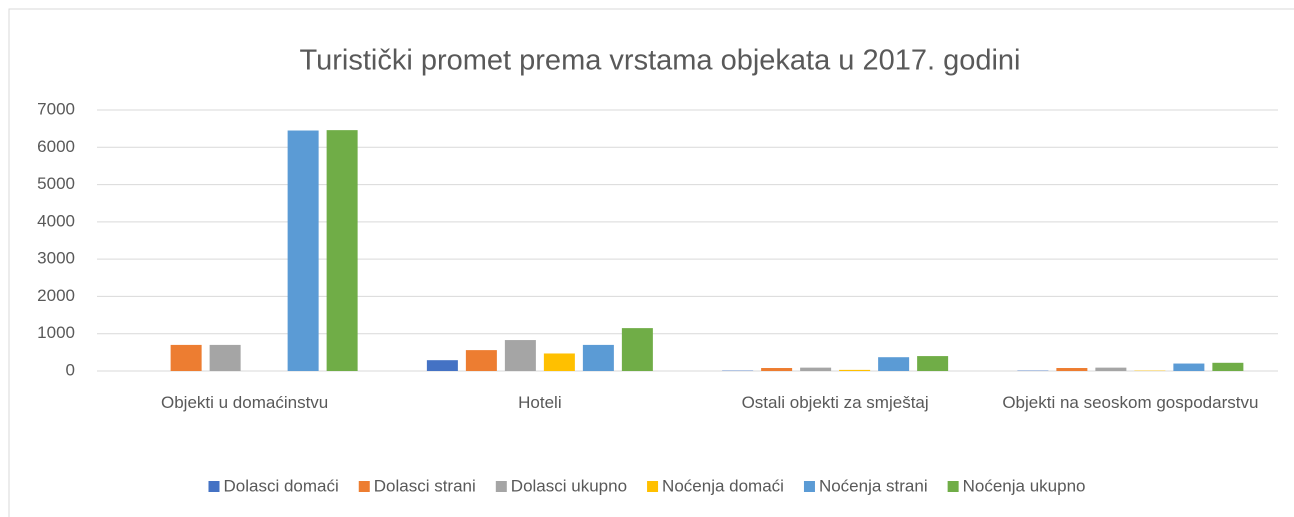 This screenshot has width=1294, height=517. Describe the element at coordinates (56, 183) in the screenshot. I see `y-tick-label: 5000` at that location.